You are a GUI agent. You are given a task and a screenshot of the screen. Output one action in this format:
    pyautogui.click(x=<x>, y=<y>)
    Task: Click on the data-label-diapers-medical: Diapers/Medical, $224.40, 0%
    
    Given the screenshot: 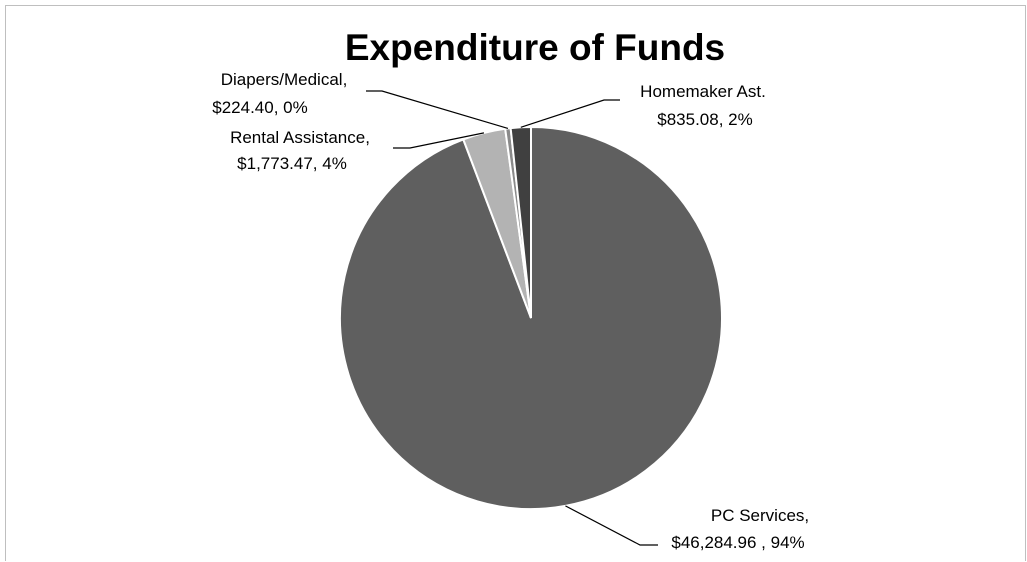 What is the action you would take?
    pyautogui.click(x=279, y=93)
    